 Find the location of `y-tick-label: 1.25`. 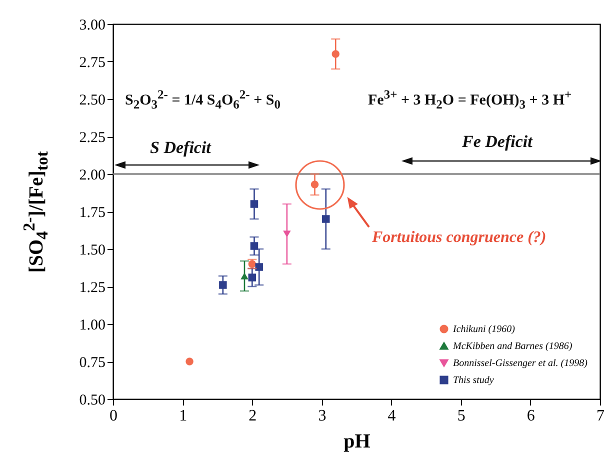

y-tick-label: 1.25 is located at coordinates (92, 288).